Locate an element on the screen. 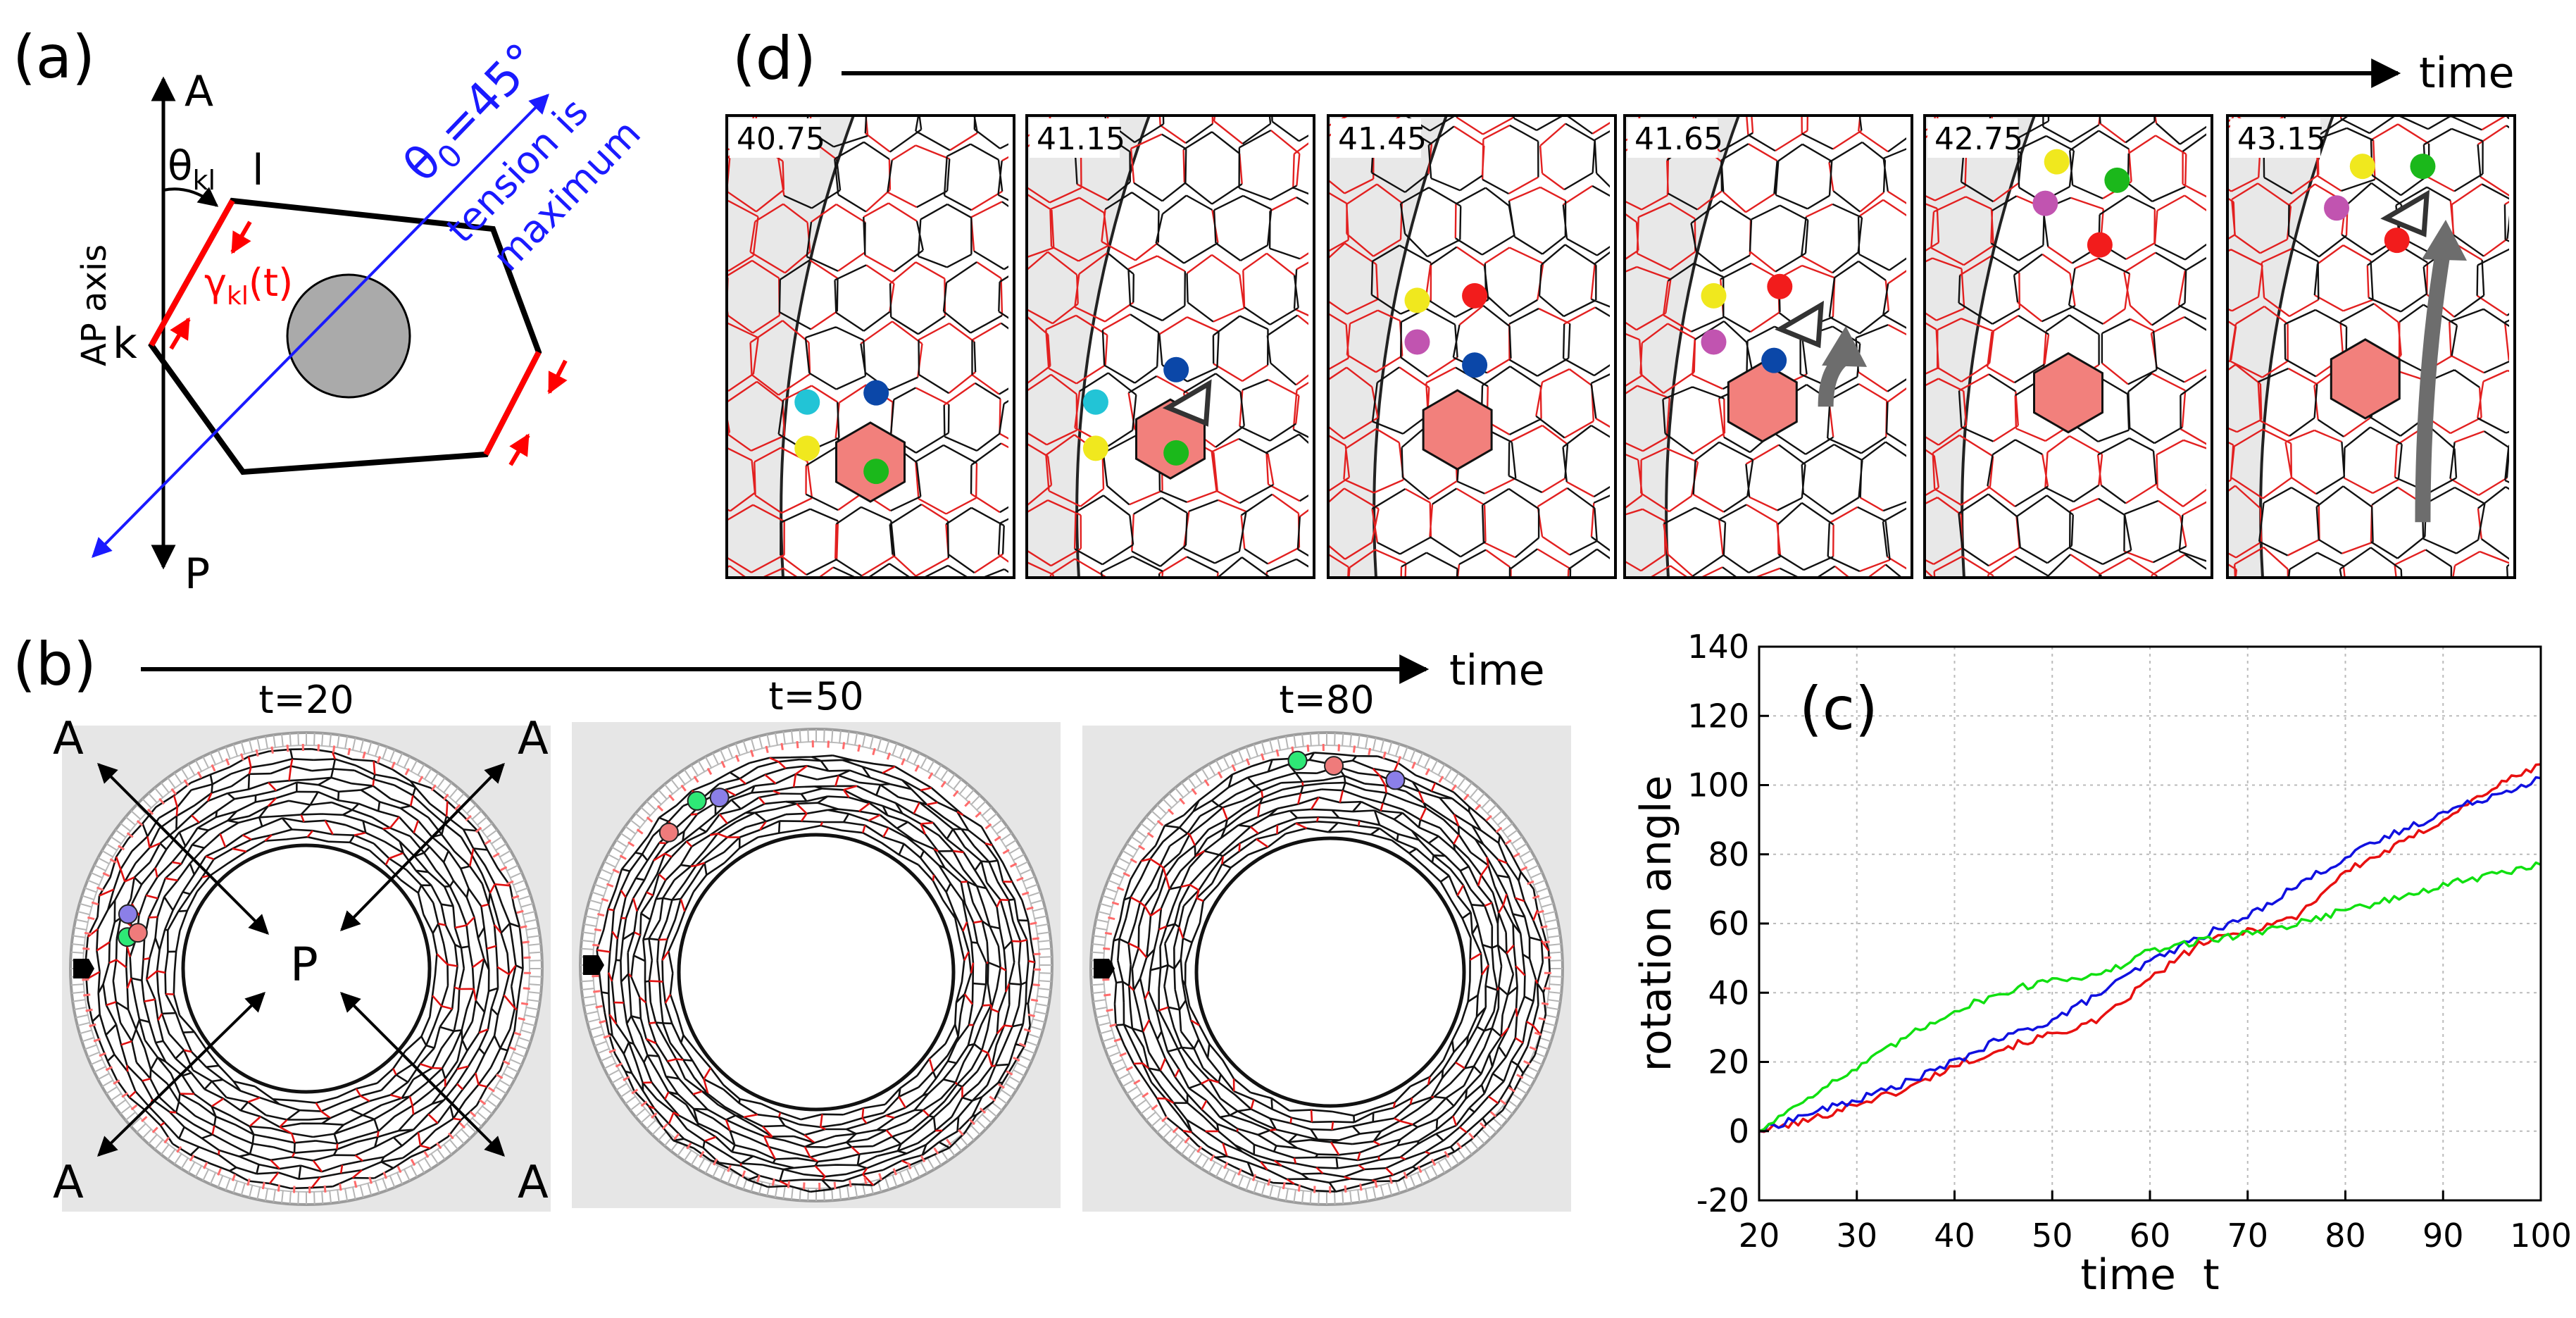  ap-label-a-br: A is located at coordinates (533, 1183).